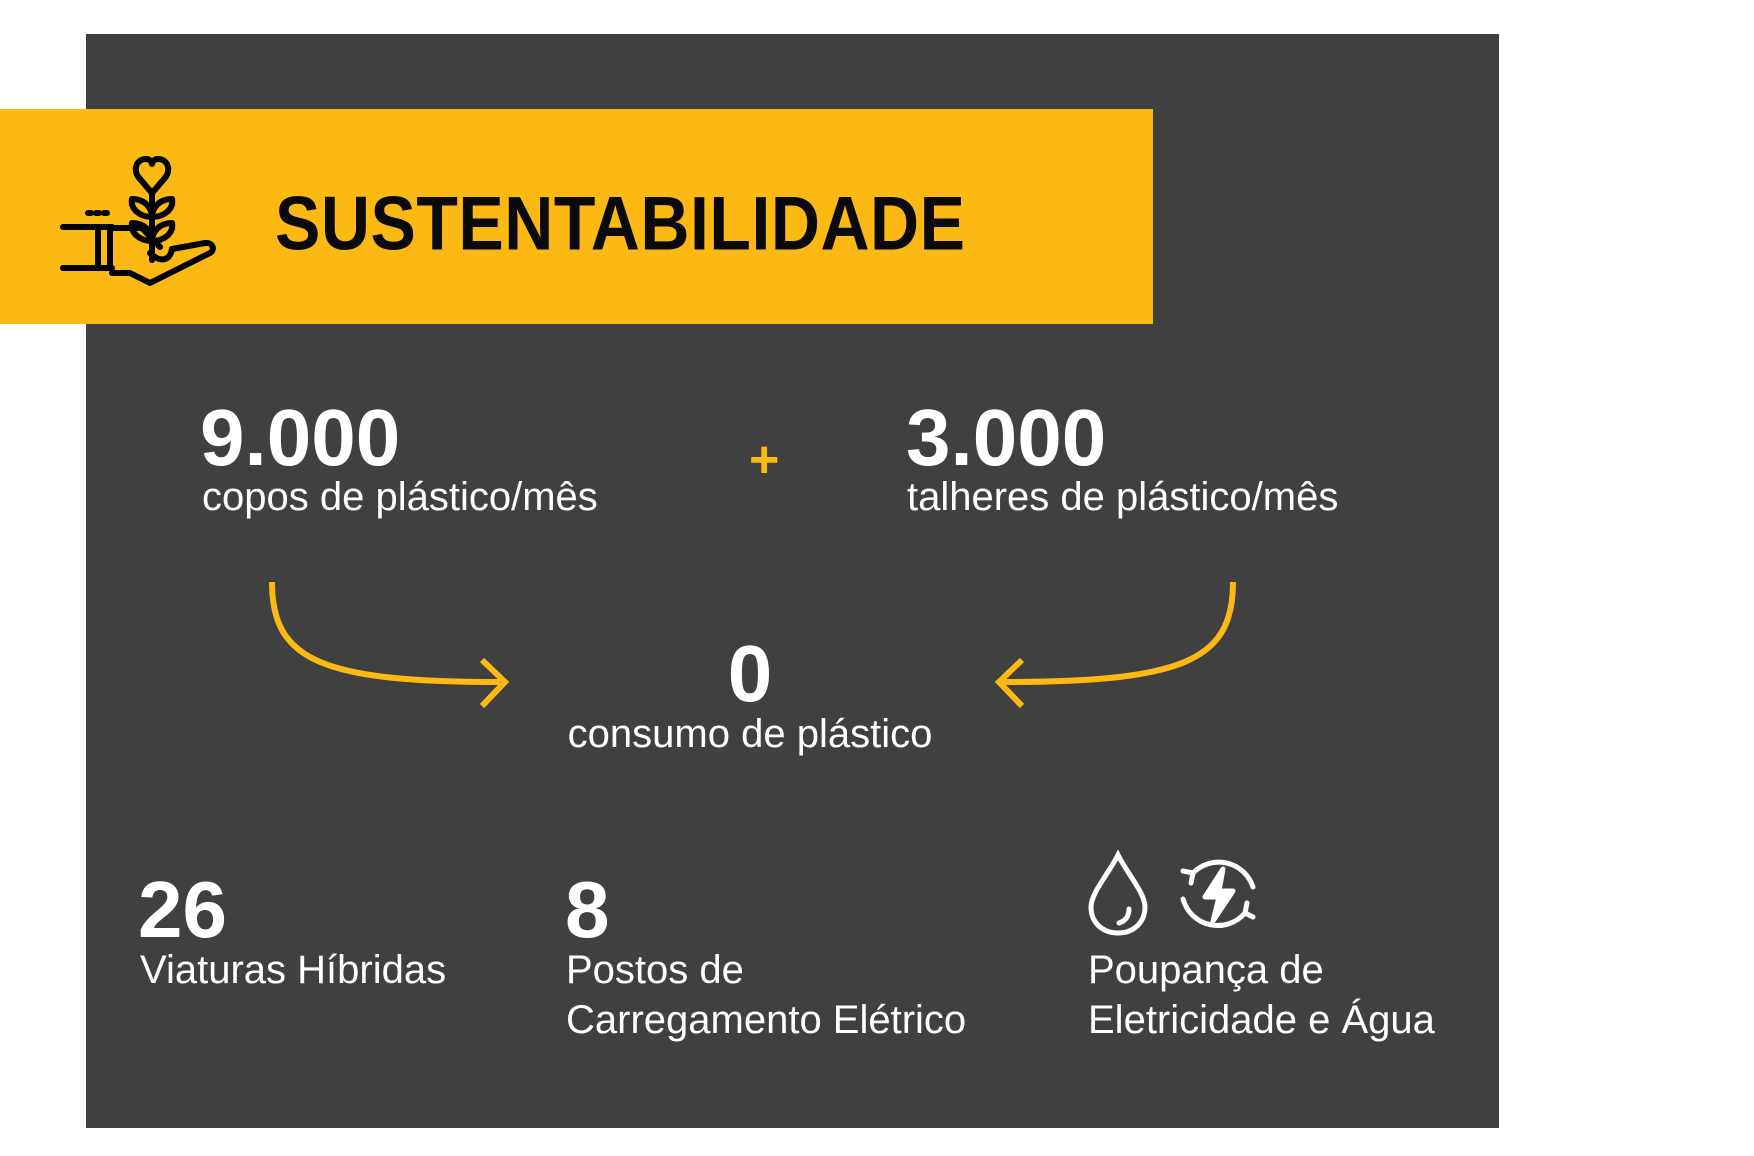  I want to click on title-banner, so click(576, 216).